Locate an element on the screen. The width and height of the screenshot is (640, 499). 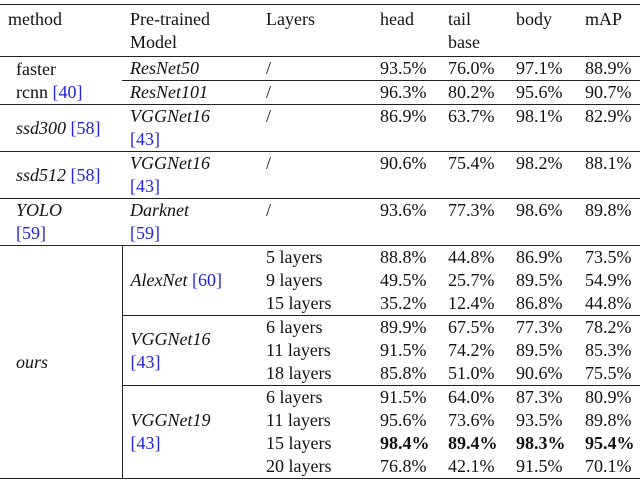
score-cell: 70.1% is located at coordinates (608, 466).